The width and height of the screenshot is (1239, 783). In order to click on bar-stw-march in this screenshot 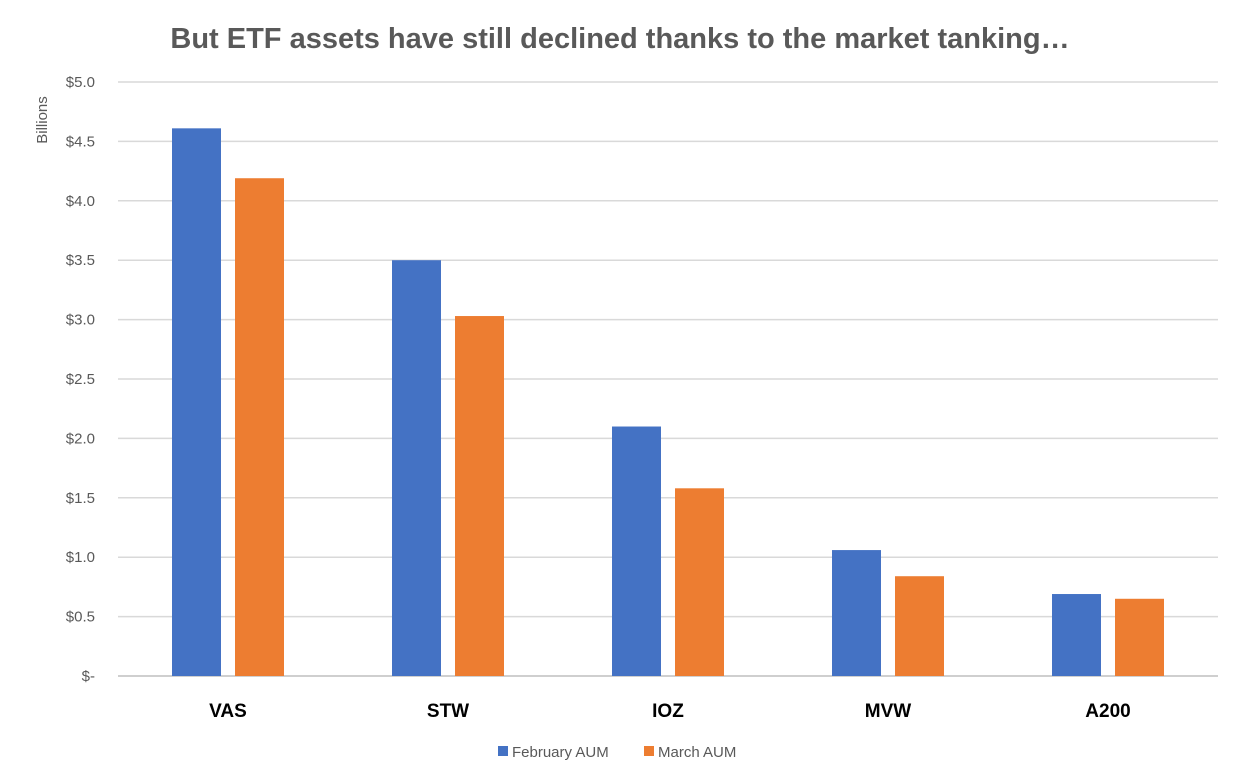, I will do `click(479, 496)`.